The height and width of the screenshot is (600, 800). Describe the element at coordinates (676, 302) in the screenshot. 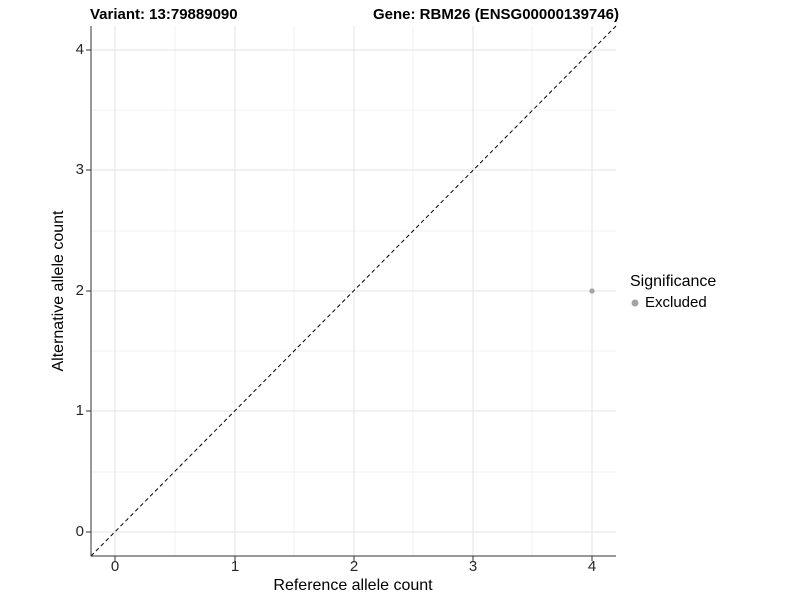

I see `legend-entry-label: Excluded` at that location.